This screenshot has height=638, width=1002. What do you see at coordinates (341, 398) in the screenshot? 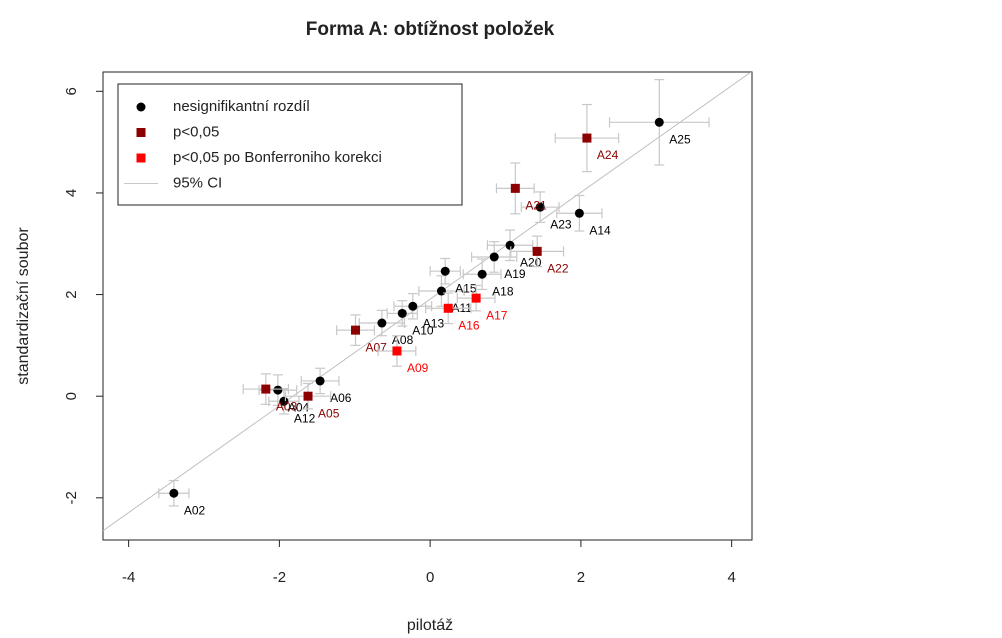
I see `point-label: A06` at bounding box center [341, 398].